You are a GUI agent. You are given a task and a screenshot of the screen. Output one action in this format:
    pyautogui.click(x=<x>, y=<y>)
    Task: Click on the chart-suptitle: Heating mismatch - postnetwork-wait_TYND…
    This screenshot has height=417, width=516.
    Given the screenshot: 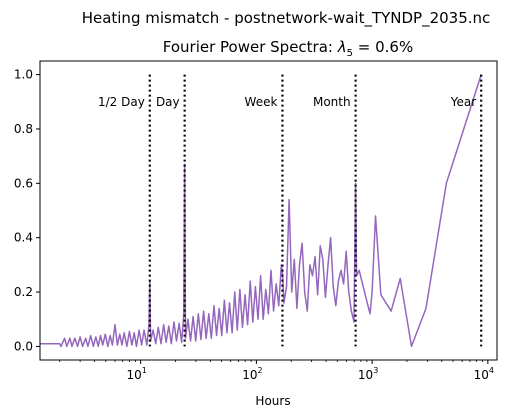 What is the action you would take?
    pyautogui.click(x=286, y=18)
    